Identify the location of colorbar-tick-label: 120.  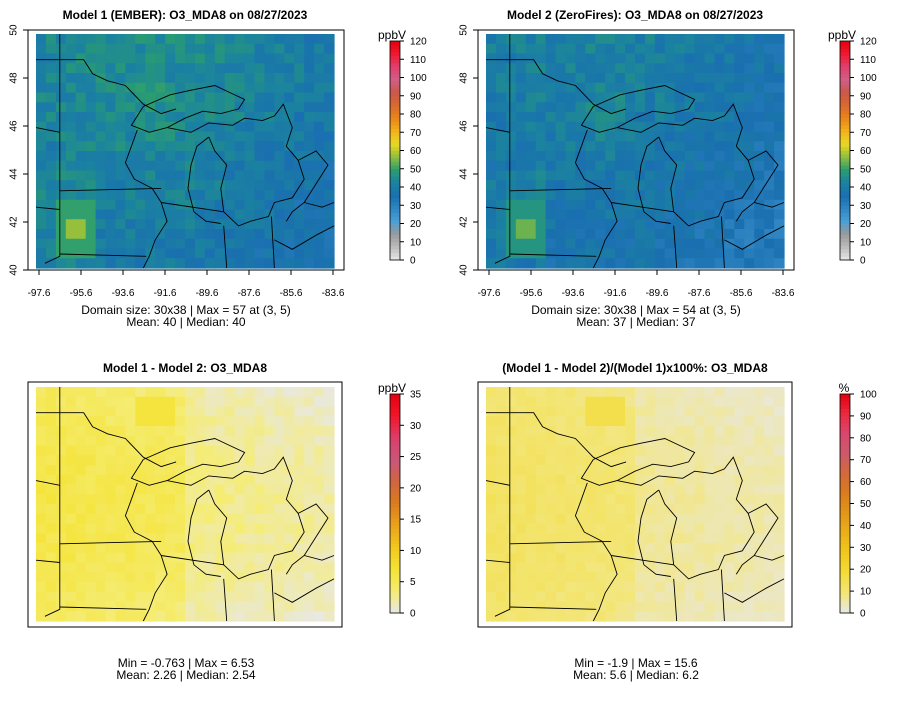
(418, 42).